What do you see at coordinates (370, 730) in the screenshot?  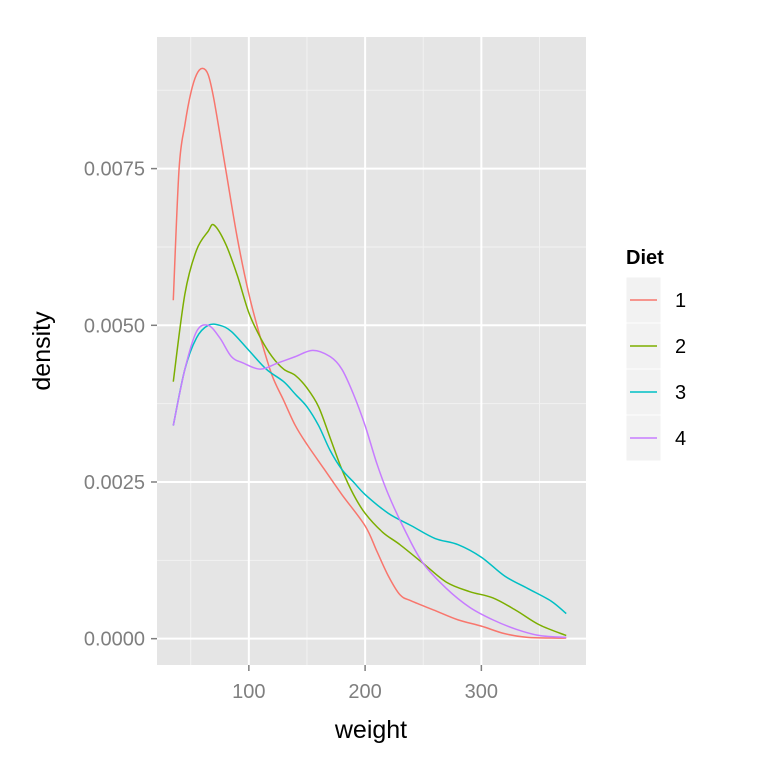 I see `x-axis-title: weight` at bounding box center [370, 730].